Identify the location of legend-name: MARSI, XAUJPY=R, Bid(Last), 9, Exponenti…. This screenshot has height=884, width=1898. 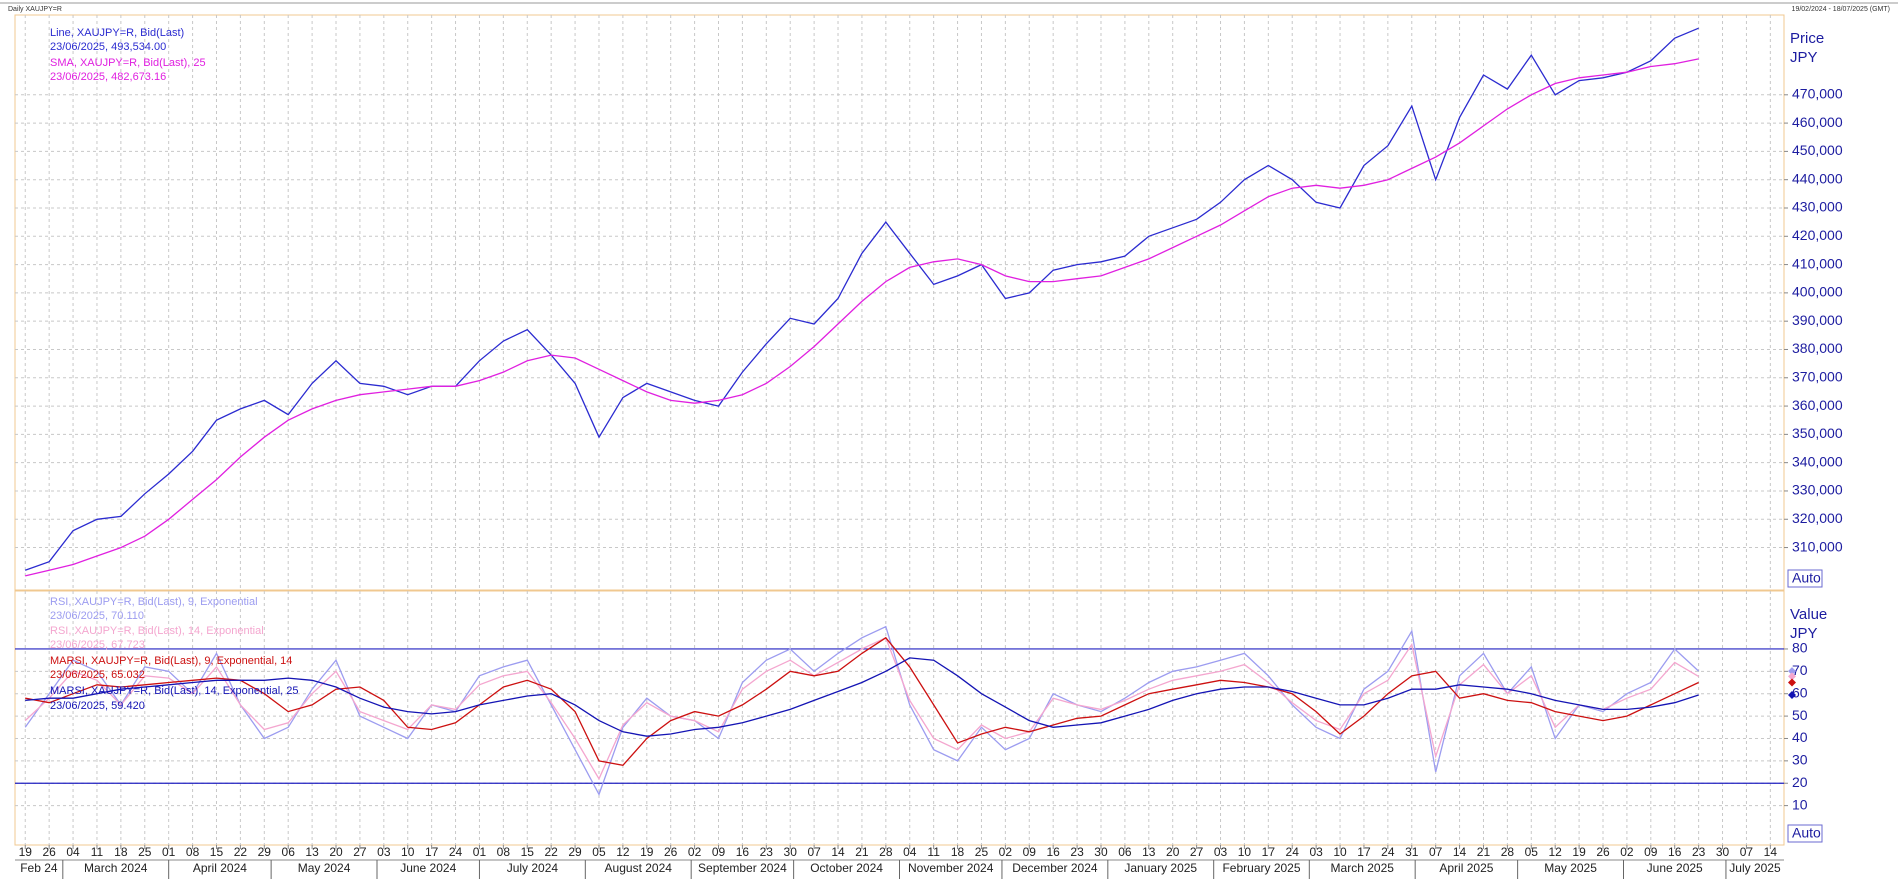
(171, 661).